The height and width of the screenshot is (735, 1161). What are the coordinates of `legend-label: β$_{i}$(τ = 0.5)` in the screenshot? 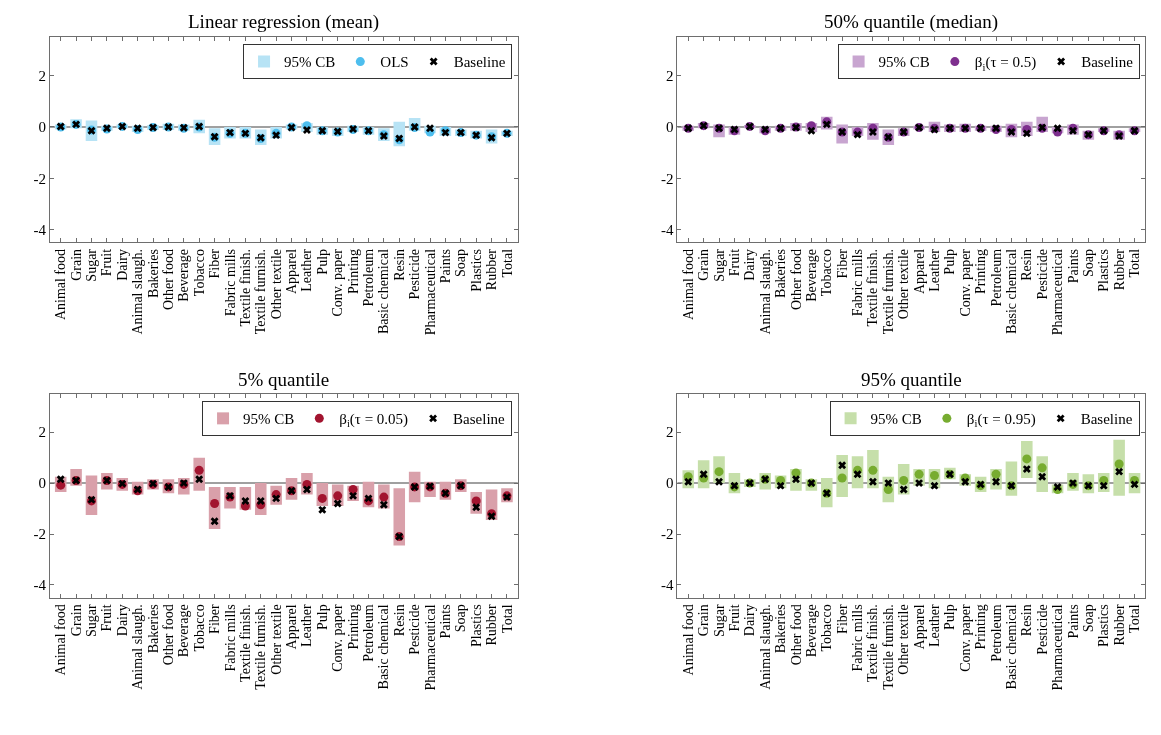 It's located at (1005, 63).